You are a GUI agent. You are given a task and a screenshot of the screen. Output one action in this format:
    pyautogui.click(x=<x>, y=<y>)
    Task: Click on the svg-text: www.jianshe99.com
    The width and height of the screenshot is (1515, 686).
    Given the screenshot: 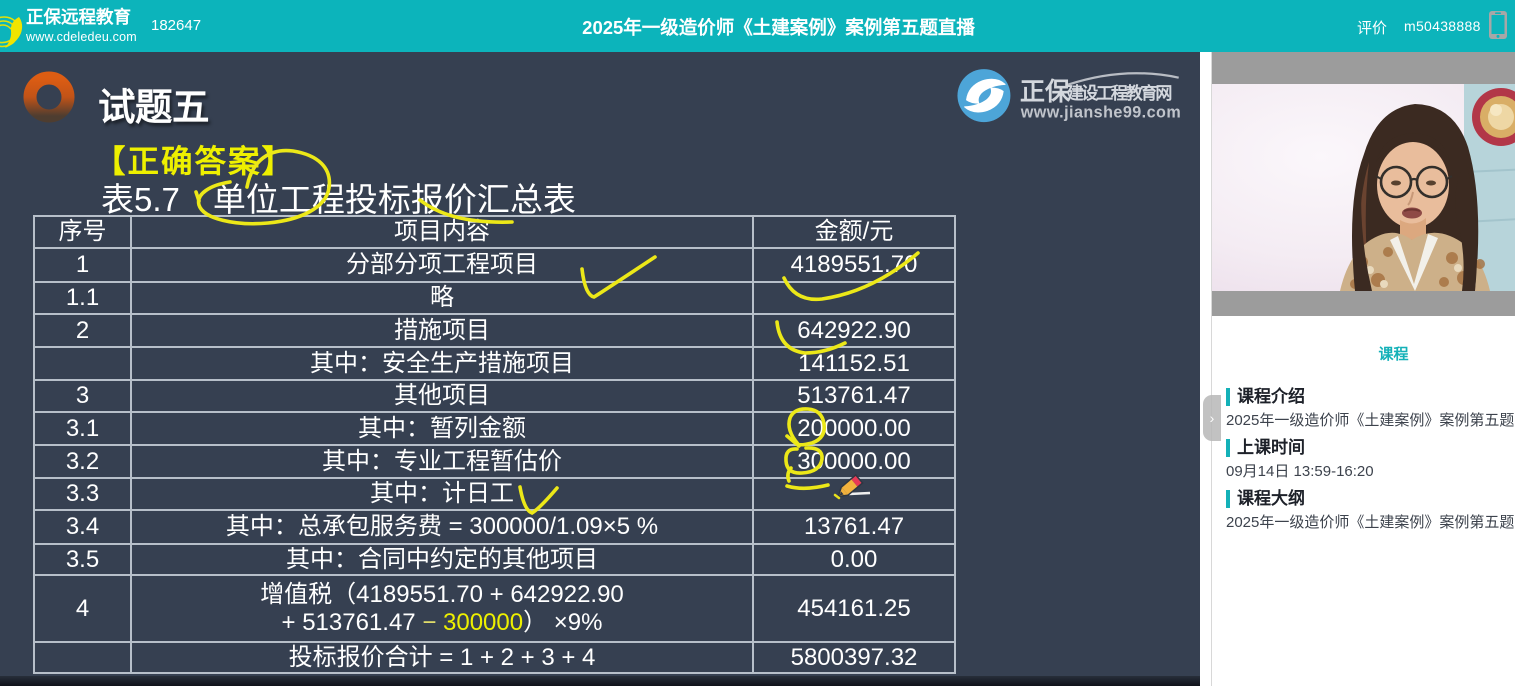 What is the action you would take?
    pyautogui.click(x=1100, y=113)
    